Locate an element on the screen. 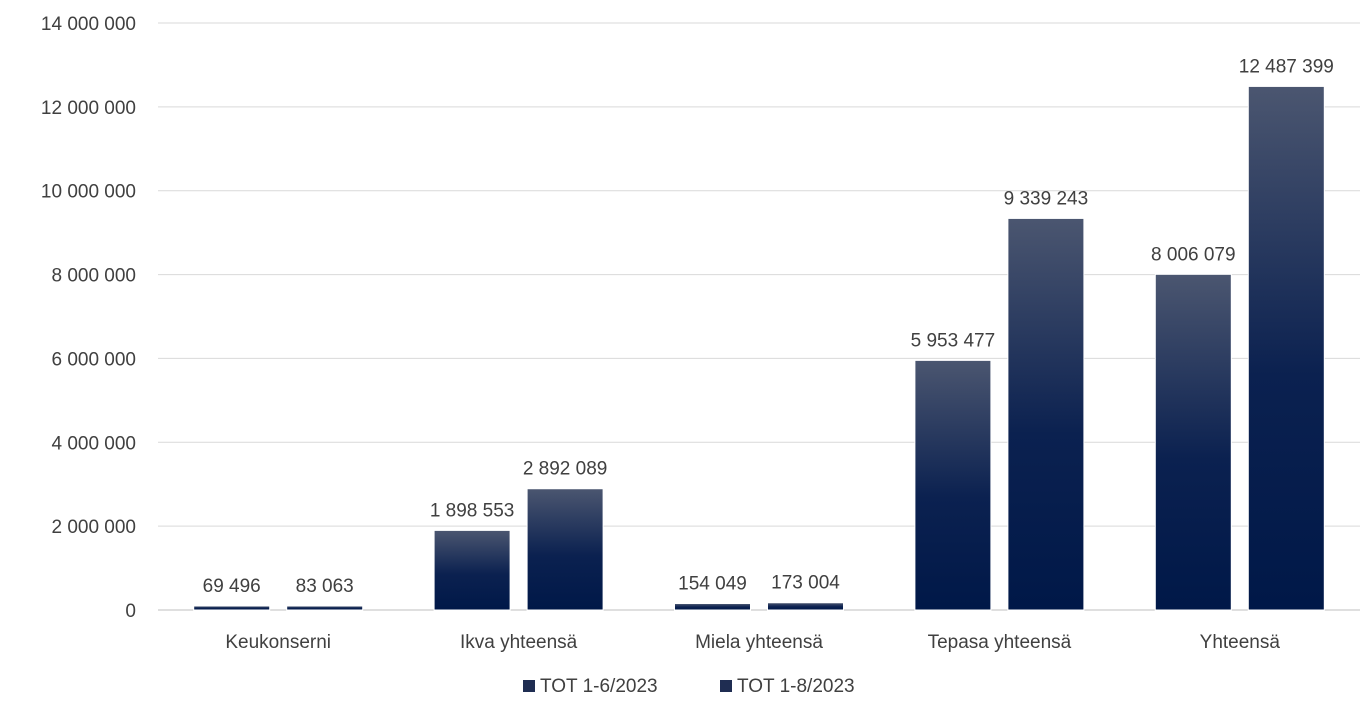 The height and width of the screenshot is (703, 1360). y-tick-label: 0 is located at coordinates (130, 611).